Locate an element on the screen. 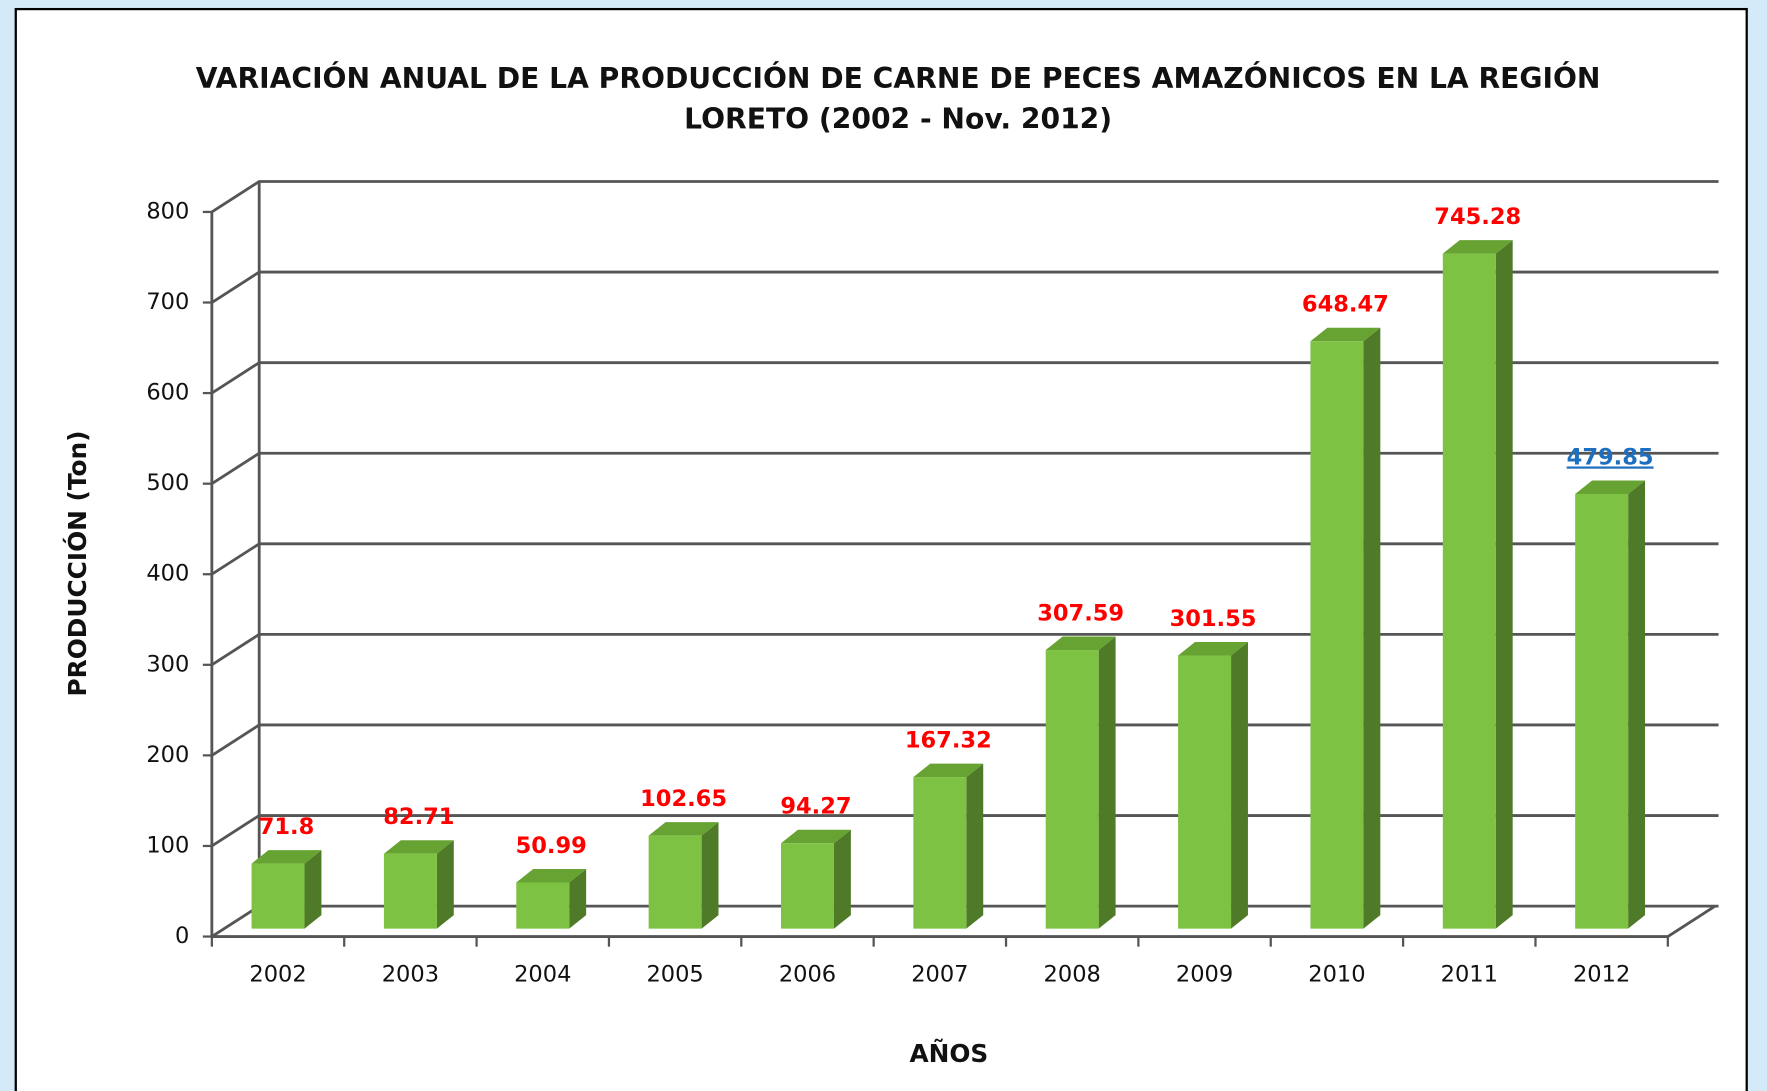  y-tick-label: 700 is located at coordinates (167, 302).